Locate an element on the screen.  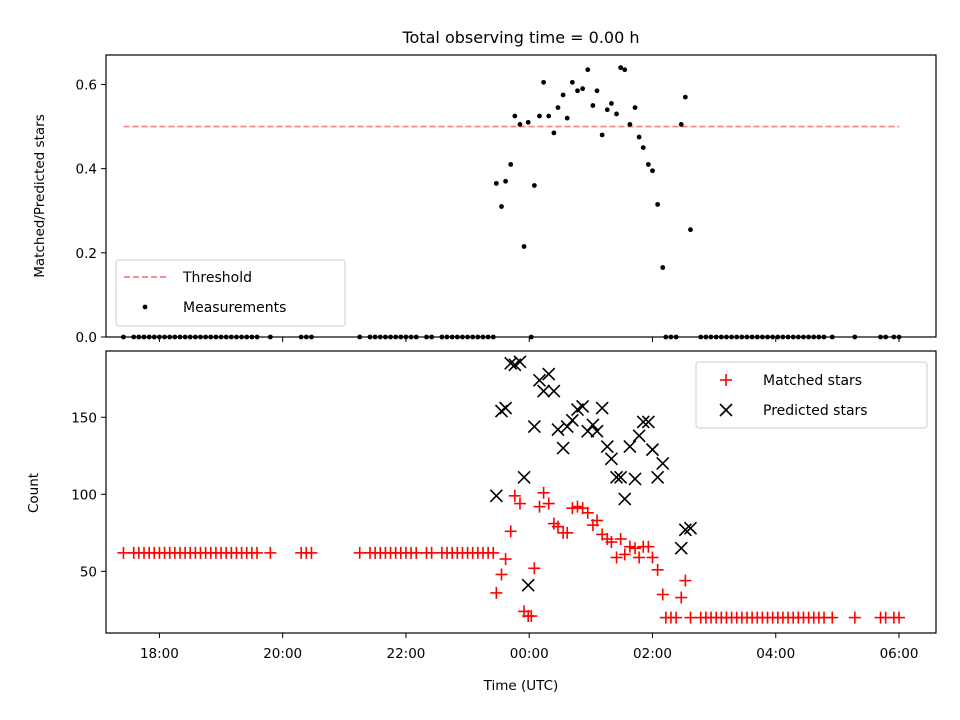
x-tick-label: 06:00 is located at coordinates (899, 654).